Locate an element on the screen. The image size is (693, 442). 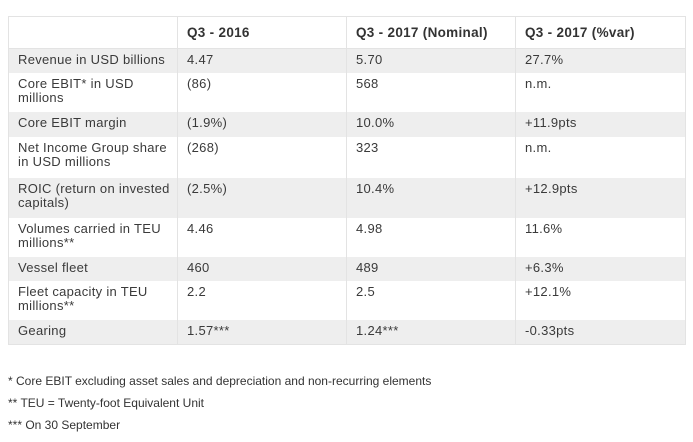
row-label: Revenue in USD billions is located at coordinates (93, 60).